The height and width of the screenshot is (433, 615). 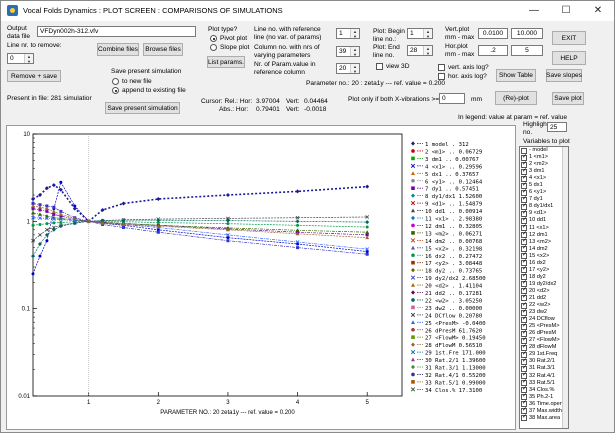 What do you see at coordinates (557, 127) in the screenshot?
I see `highlight-input: 25` at bounding box center [557, 127].